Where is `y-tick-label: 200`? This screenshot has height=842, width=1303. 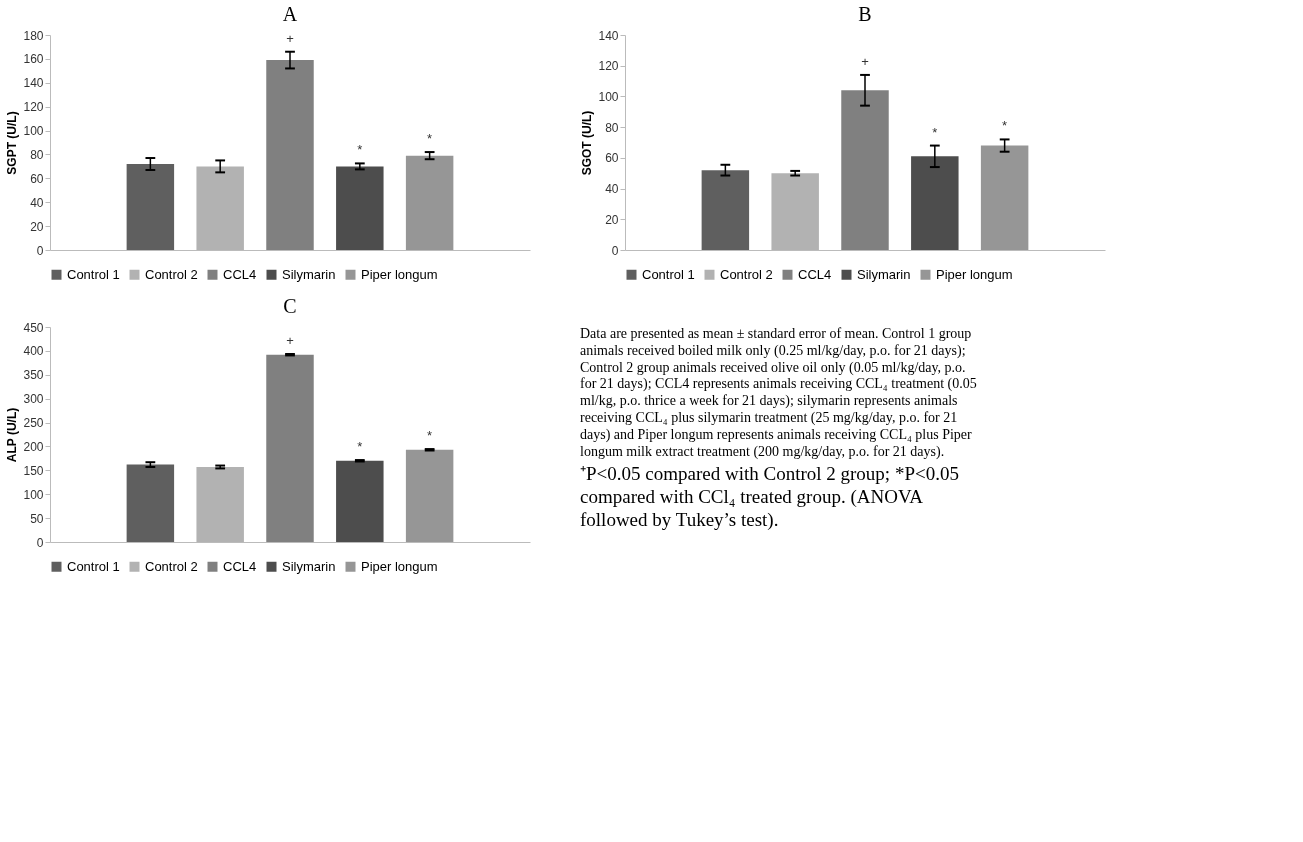 y-tick-label: 200 is located at coordinates (33, 446).